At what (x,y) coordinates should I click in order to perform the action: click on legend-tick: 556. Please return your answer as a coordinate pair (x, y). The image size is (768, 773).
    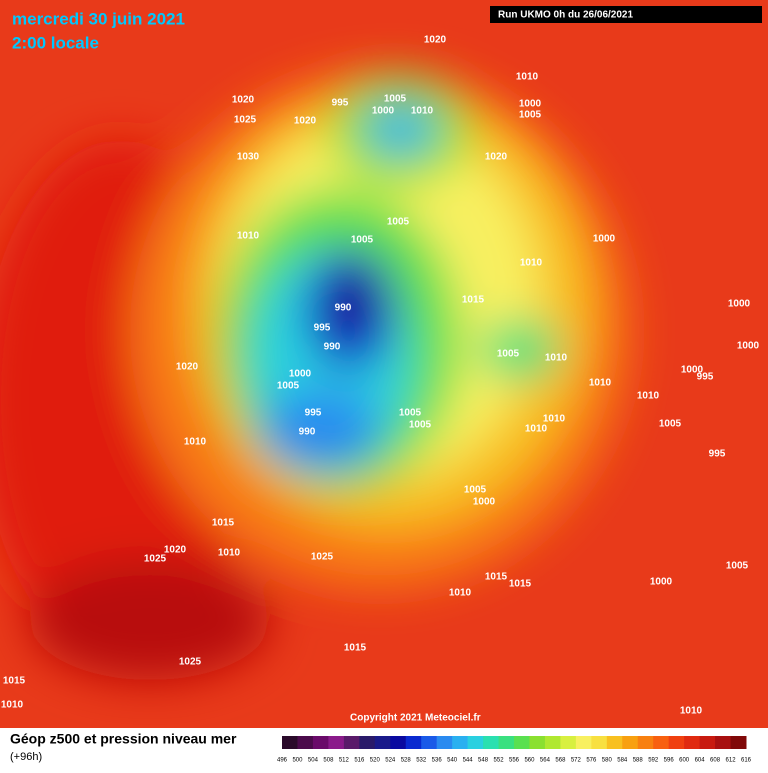
    Looking at the image, I should click on (514, 761).